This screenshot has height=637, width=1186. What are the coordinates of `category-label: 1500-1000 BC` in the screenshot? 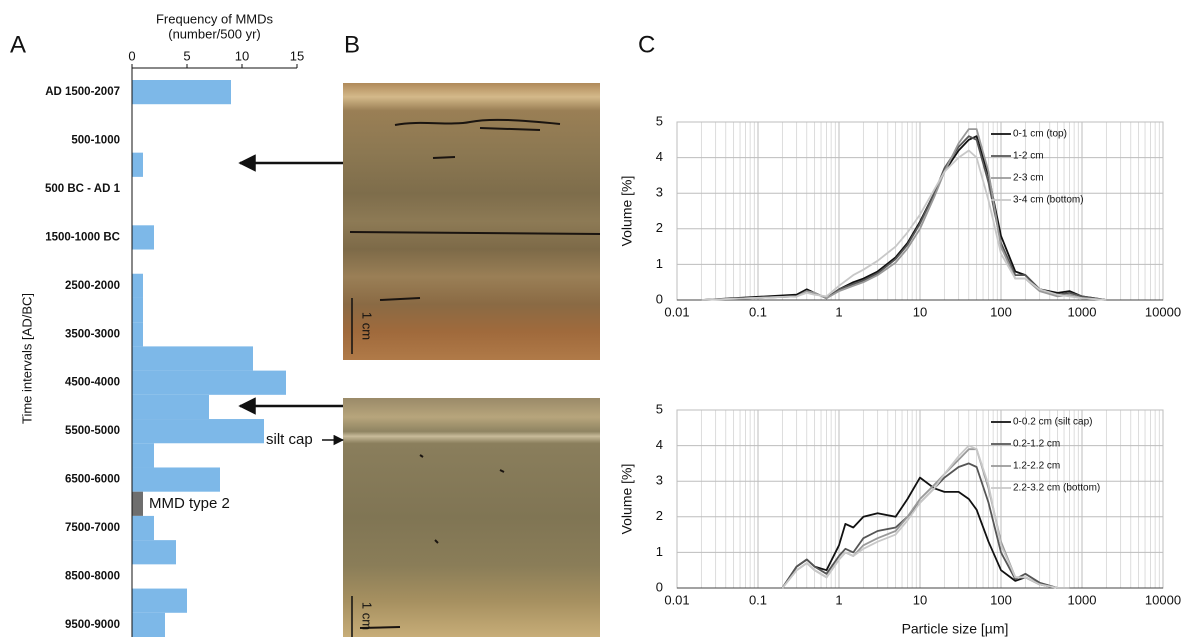 It's located at (82, 237).